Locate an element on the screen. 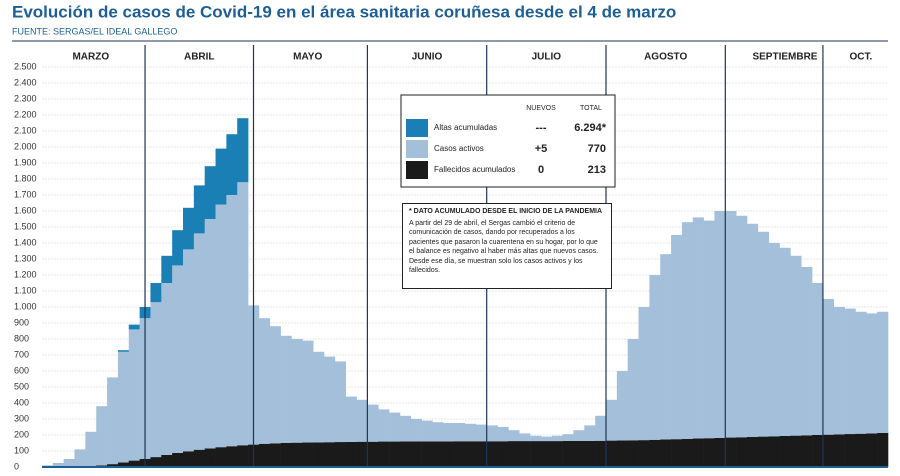 The image size is (900, 476). month-label: OCT. is located at coordinates (860, 57).